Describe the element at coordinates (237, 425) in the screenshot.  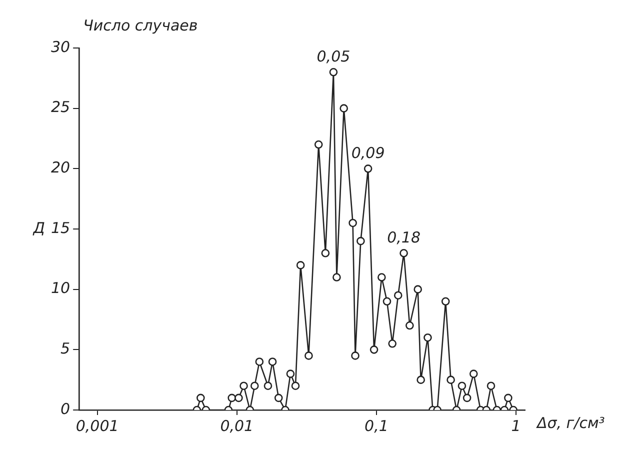
I see `x-tick-label: 0,01` at that location.